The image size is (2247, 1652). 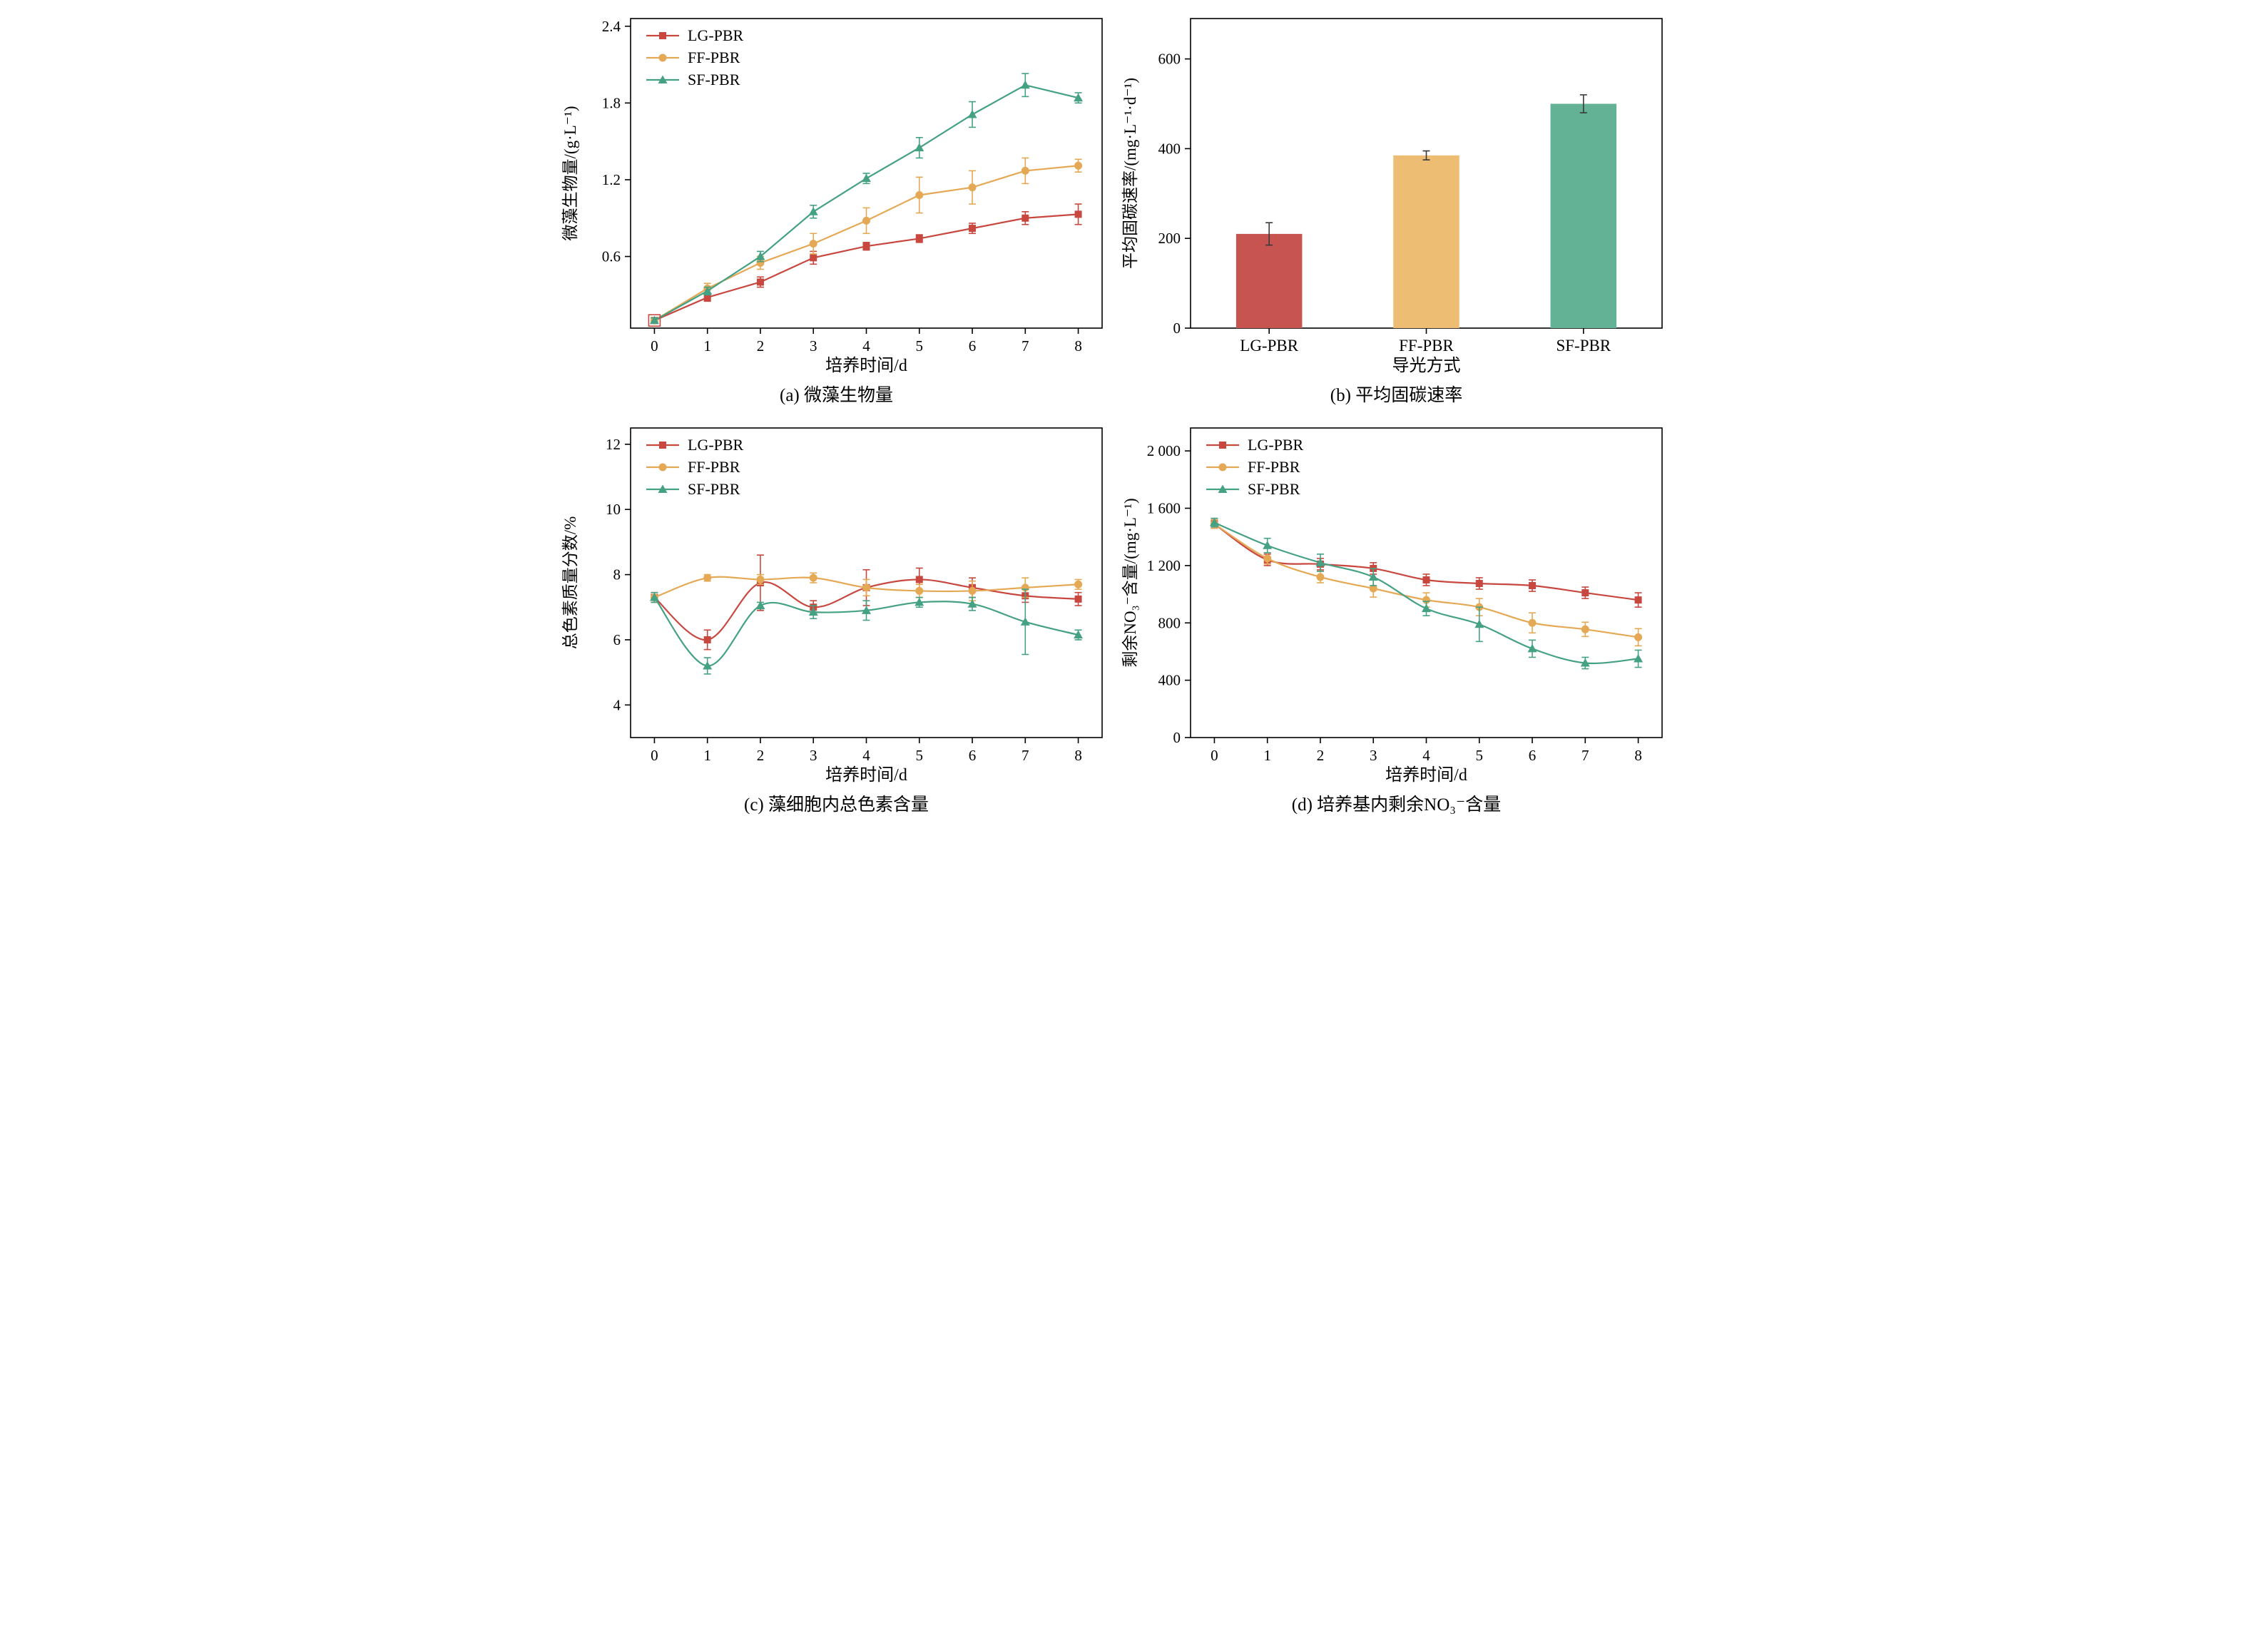 I want to click on svg-text: 1.8, so click(x=611, y=103).